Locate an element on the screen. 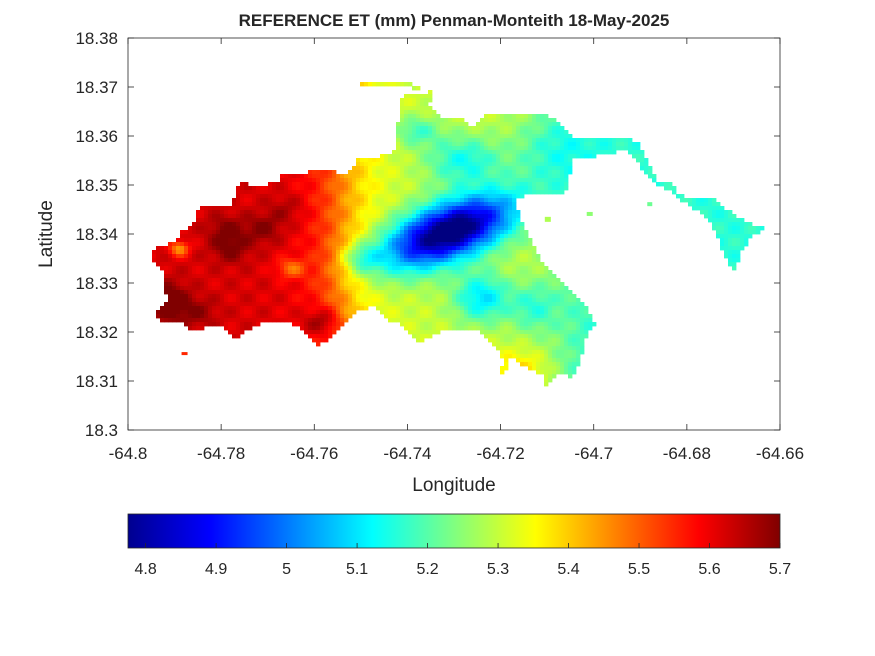 This screenshot has height=656, width=875. heatmap-speck is located at coordinates (184, 354).